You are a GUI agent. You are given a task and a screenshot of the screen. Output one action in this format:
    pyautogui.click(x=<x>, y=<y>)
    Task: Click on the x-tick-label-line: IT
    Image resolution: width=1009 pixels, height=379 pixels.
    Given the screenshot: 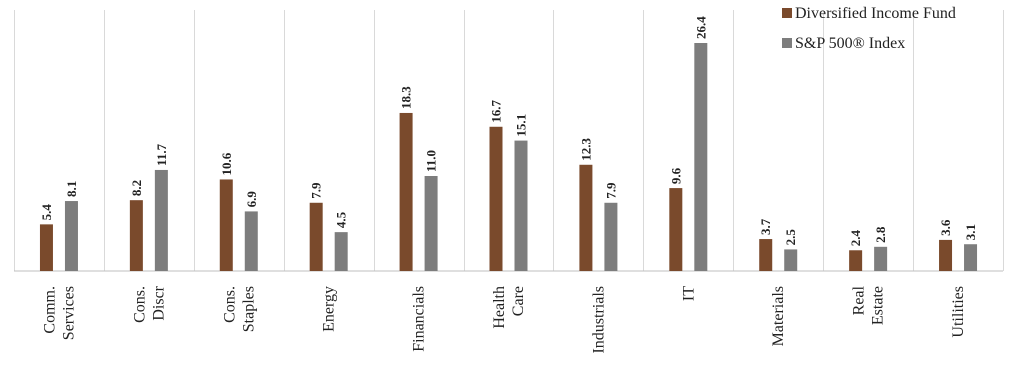 What is the action you would take?
    pyautogui.click(x=688, y=293)
    